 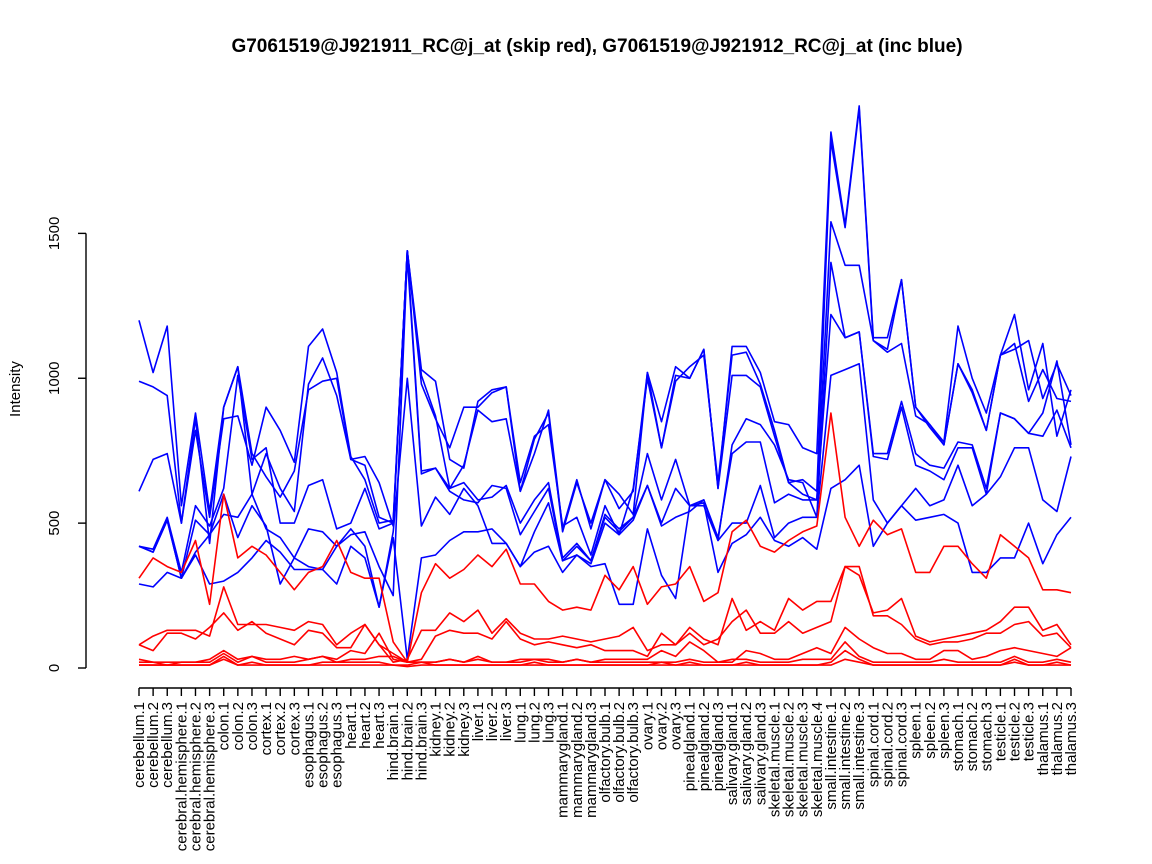 What do you see at coordinates (633, 752) in the screenshot?
I see `x-tick-label: olfactory.bulb.3` at bounding box center [633, 752].